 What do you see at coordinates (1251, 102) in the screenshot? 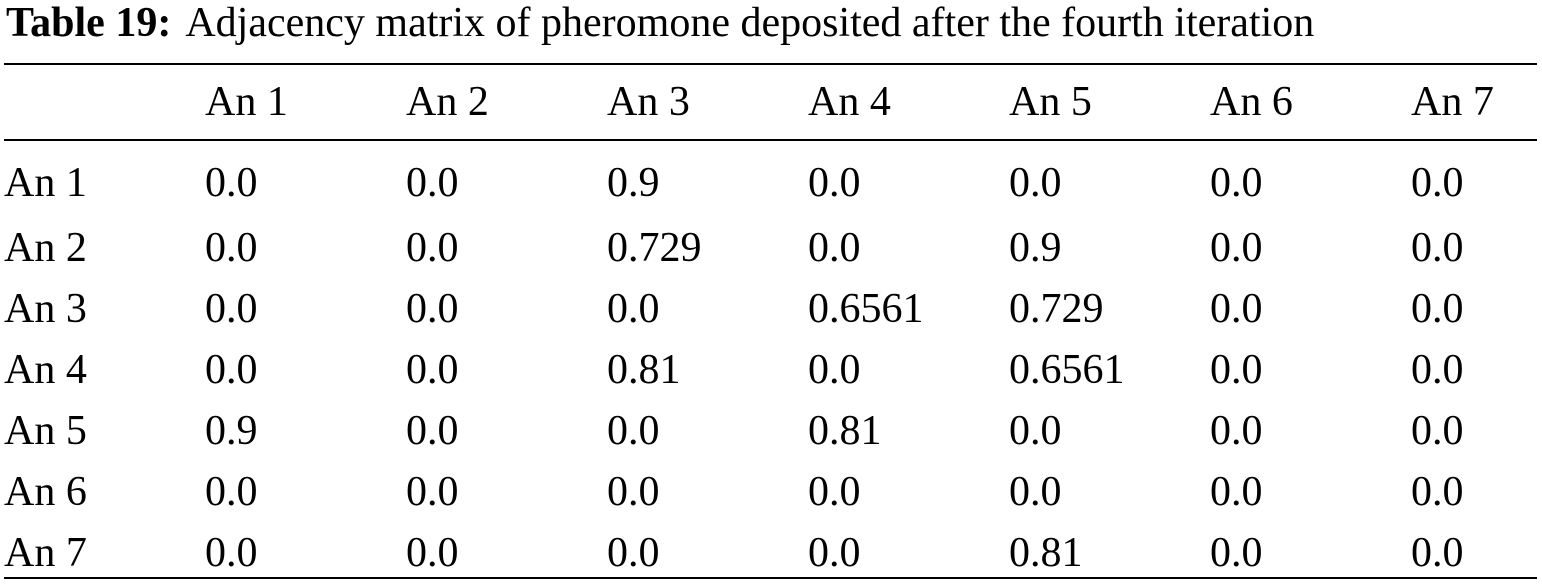
I see `column-header: An 6` at bounding box center [1251, 102].